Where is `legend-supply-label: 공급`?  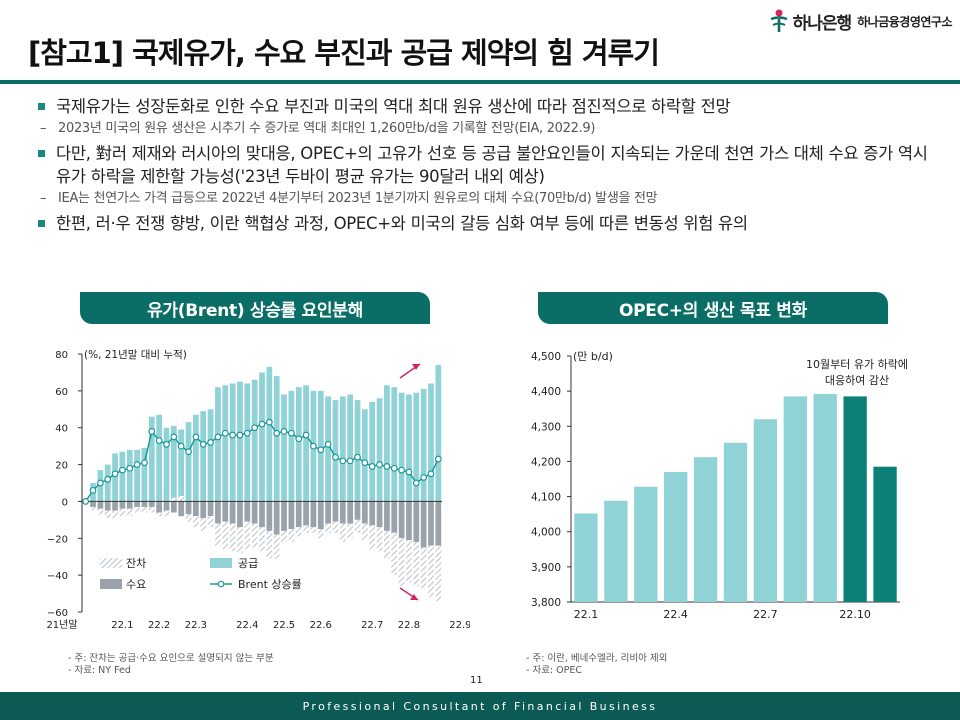
legend-supply-label: 공급 is located at coordinates (248, 563).